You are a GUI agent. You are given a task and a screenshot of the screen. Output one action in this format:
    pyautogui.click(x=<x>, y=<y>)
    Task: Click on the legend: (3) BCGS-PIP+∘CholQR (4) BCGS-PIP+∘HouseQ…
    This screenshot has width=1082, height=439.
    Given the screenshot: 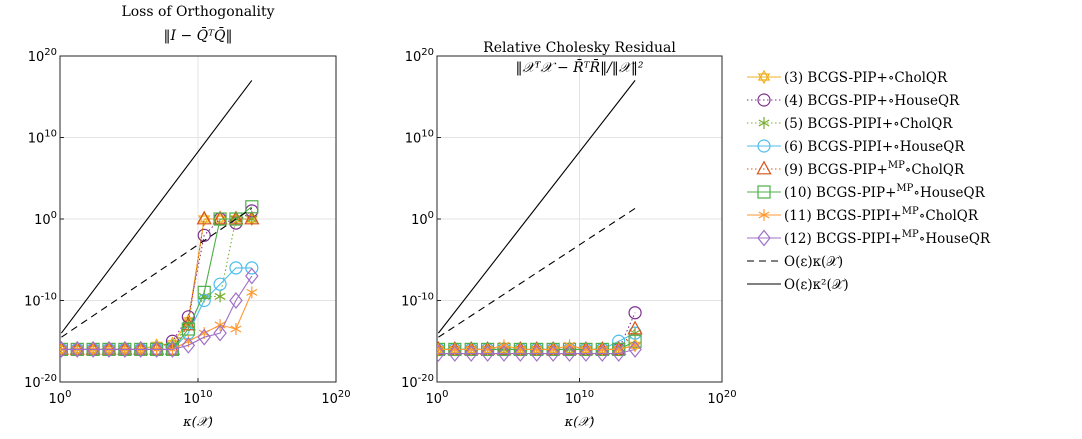 What is the action you would take?
    pyautogui.click(x=869, y=181)
    